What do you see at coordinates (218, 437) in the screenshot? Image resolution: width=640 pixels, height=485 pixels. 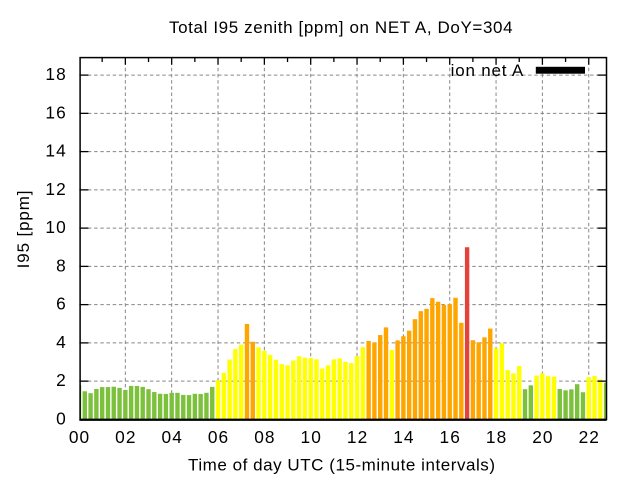 I see `svg-text: 06` at bounding box center [218, 437].